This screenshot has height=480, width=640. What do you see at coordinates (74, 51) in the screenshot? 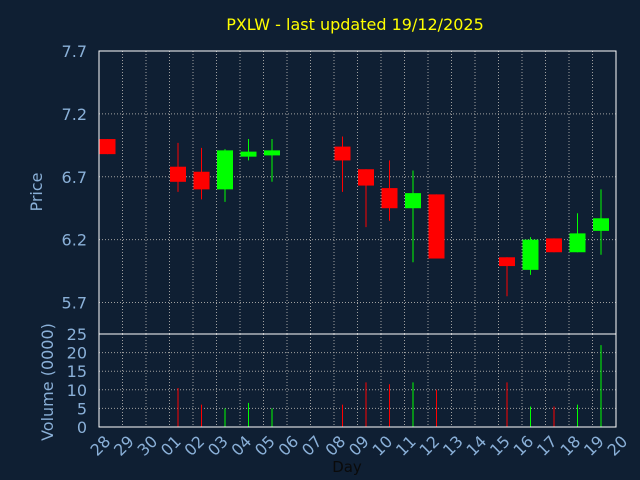
I see `price-tick-label: 7.7` at bounding box center [74, 51].